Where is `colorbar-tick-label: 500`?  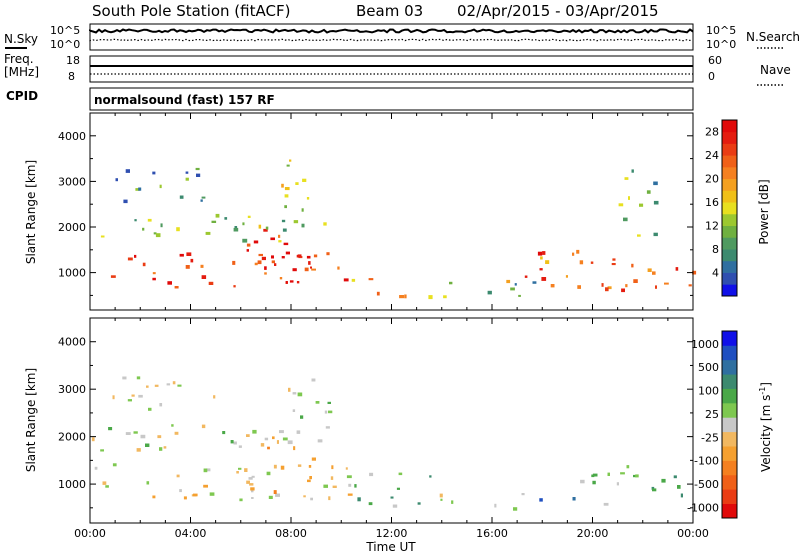 colorbar-tick-label: 500 is located at coordinates (708, 367).